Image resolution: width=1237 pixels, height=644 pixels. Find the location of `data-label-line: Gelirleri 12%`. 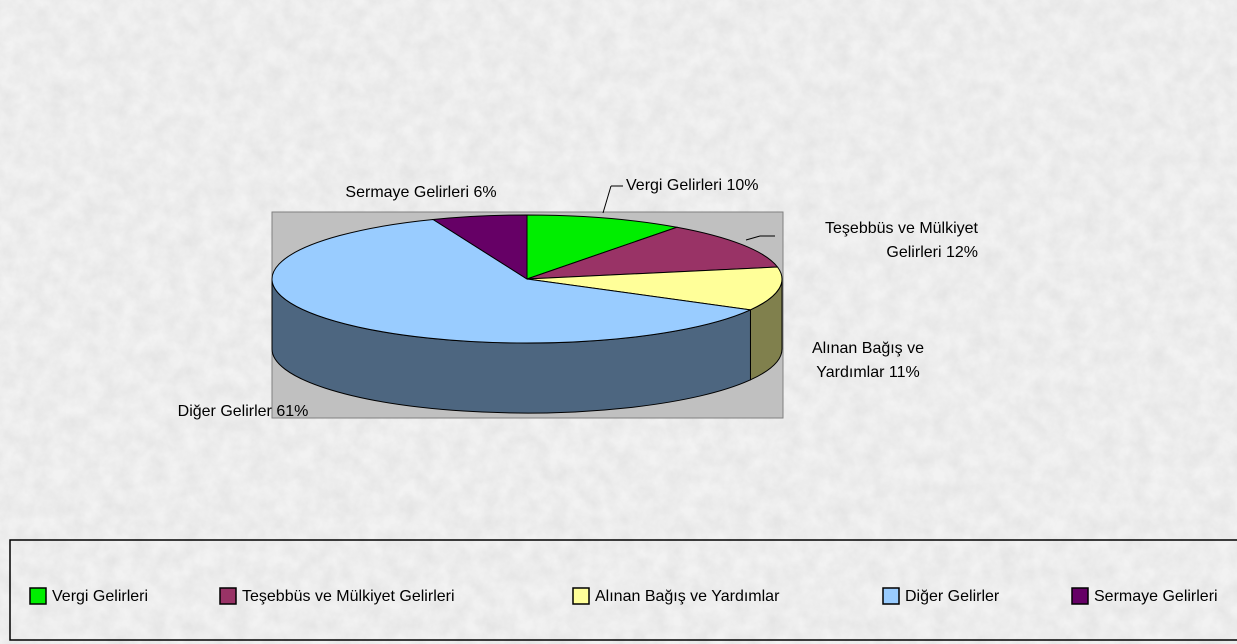

data-label-line: Gelirleri 12% is located at coordinates (932, 252).